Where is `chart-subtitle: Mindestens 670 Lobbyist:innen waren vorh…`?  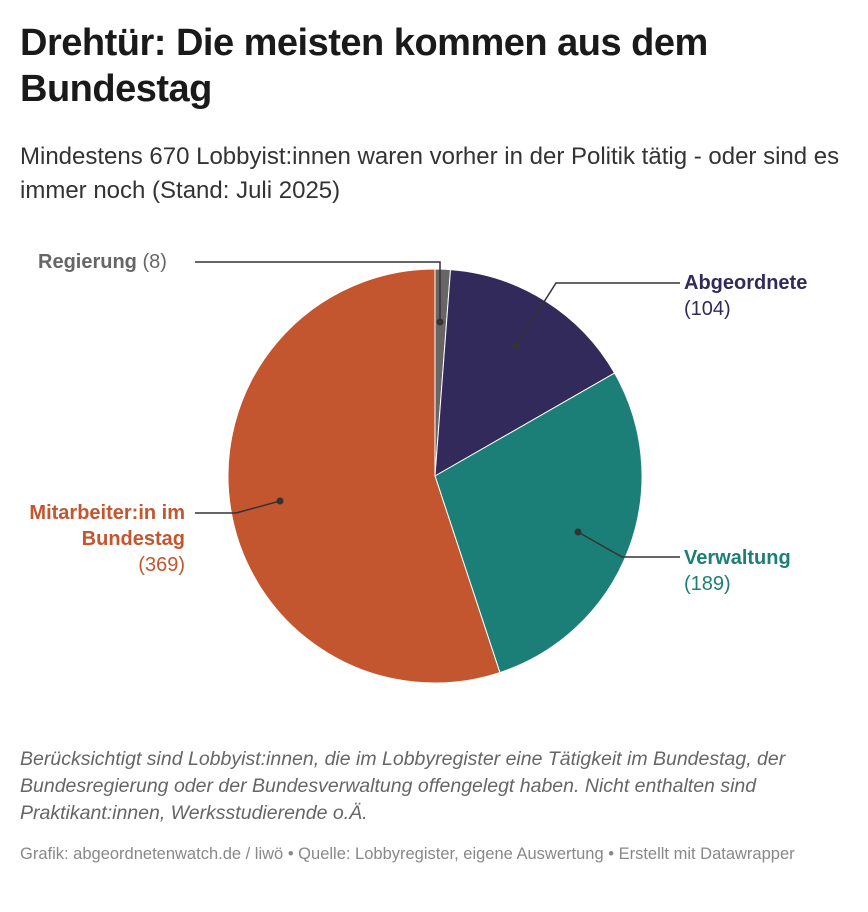
chart-subtitle: Mindestens 670 Lobbyist:innen waren vorh… is located at coordinates (430, 173).